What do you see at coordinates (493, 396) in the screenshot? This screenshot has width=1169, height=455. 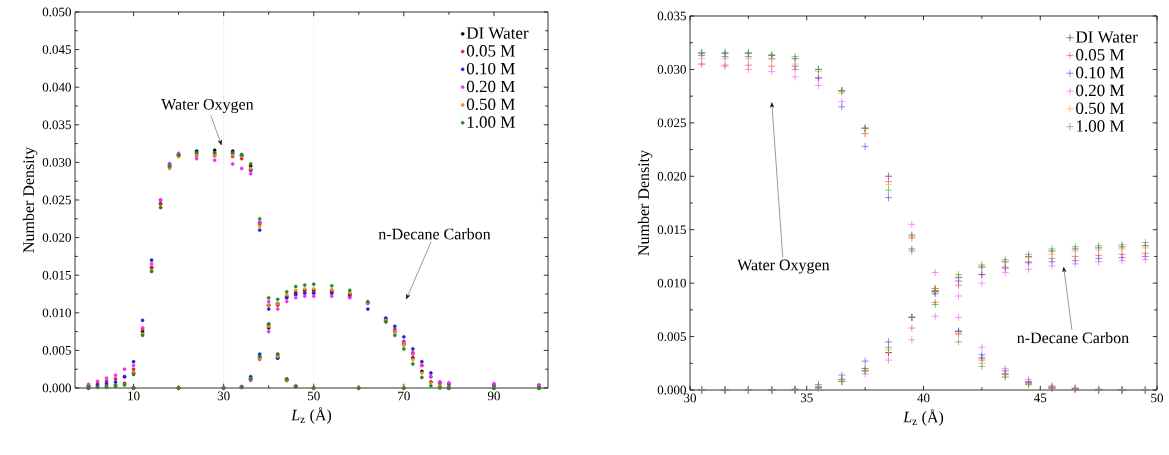 I see `x-tick-label: 90` at bounding box center [493, 396].